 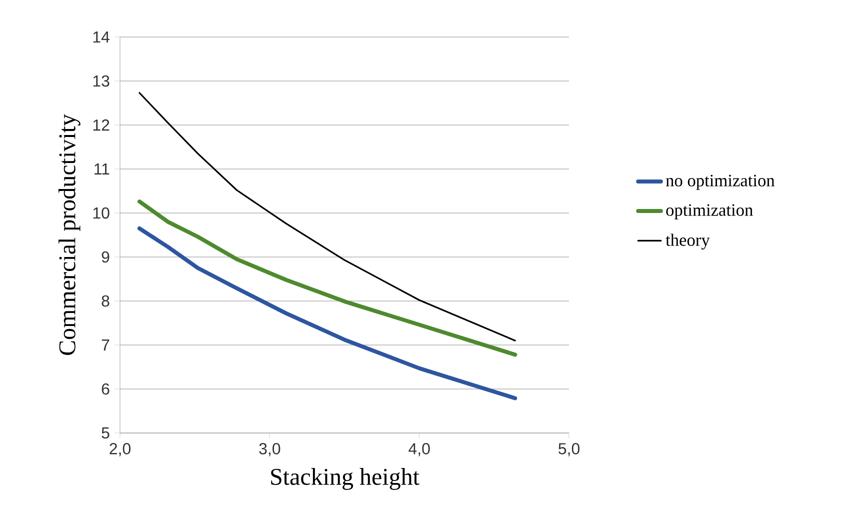 I want to click on legend-label: optimization, so click(x=709, y=212).